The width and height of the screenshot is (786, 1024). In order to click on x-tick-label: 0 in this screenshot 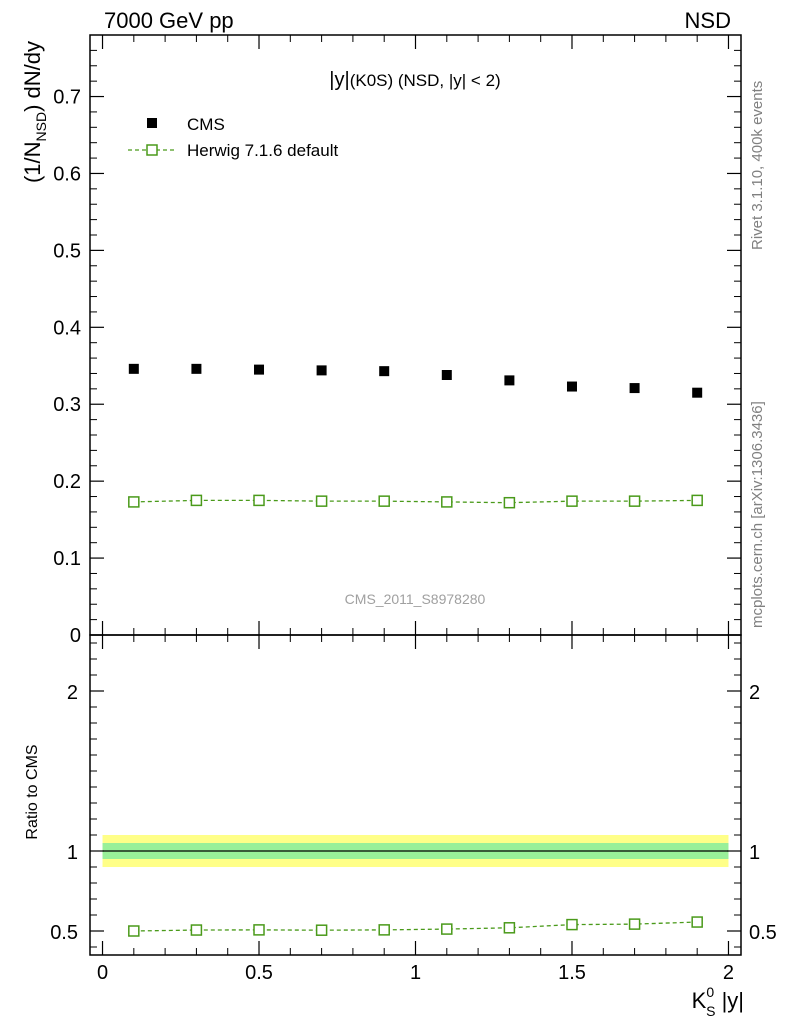, I will do `click(102, 973)`.